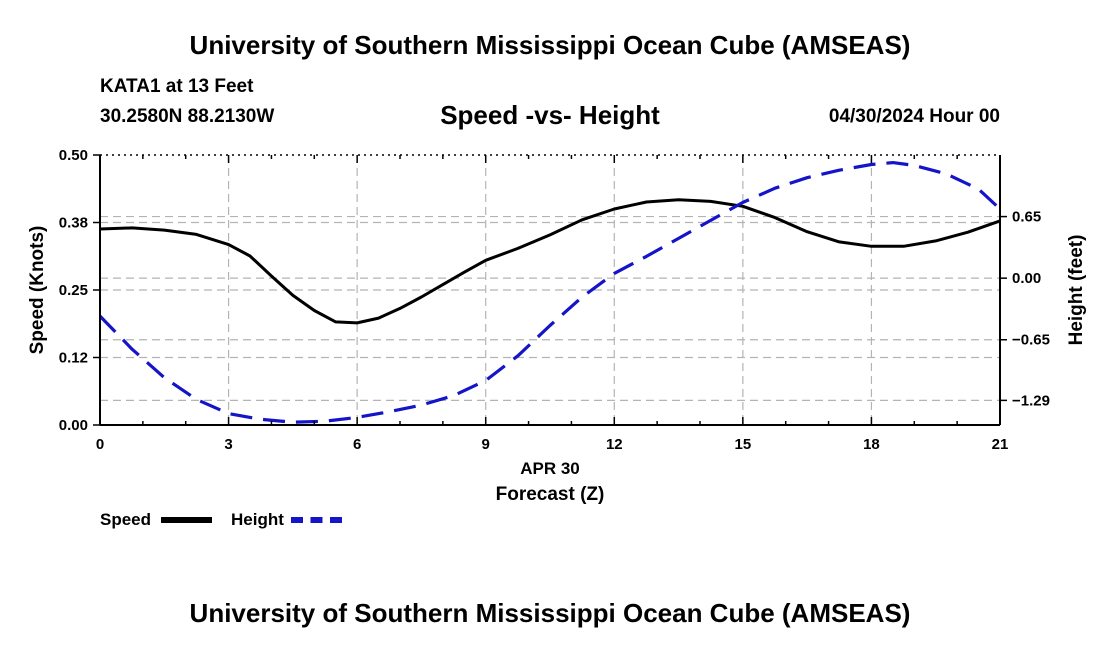  I want to click on y-tick-label: 0.25, so click(73, 290).